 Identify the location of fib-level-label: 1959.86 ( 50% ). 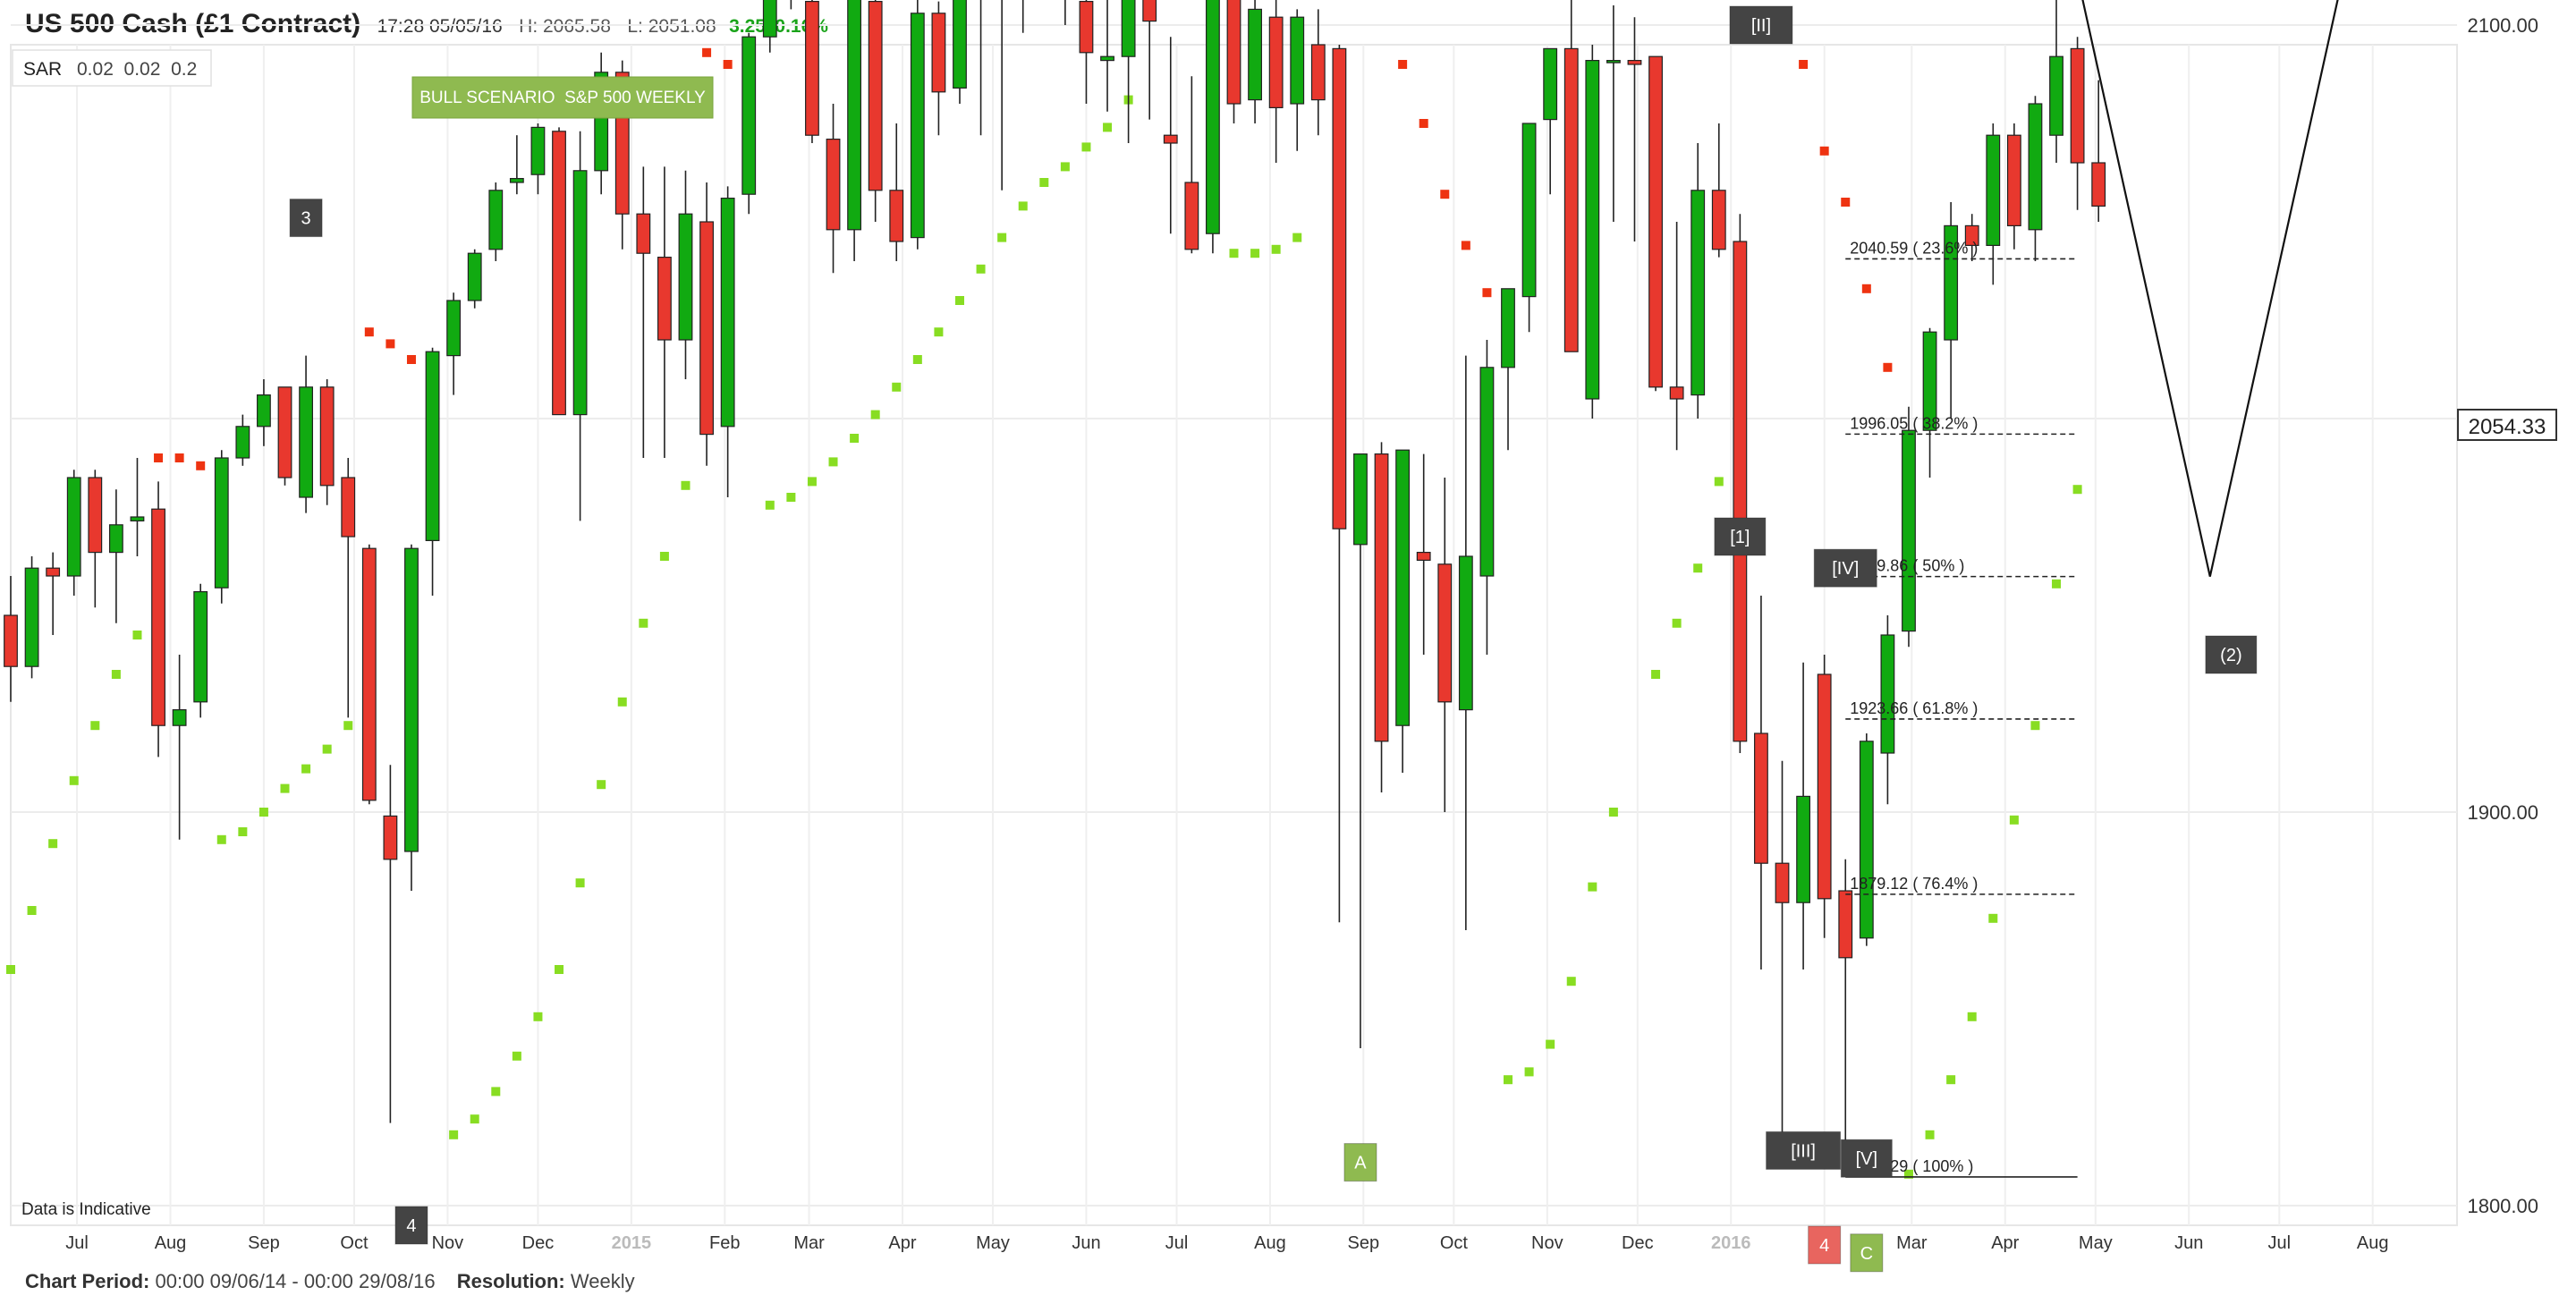
(1907, 566).